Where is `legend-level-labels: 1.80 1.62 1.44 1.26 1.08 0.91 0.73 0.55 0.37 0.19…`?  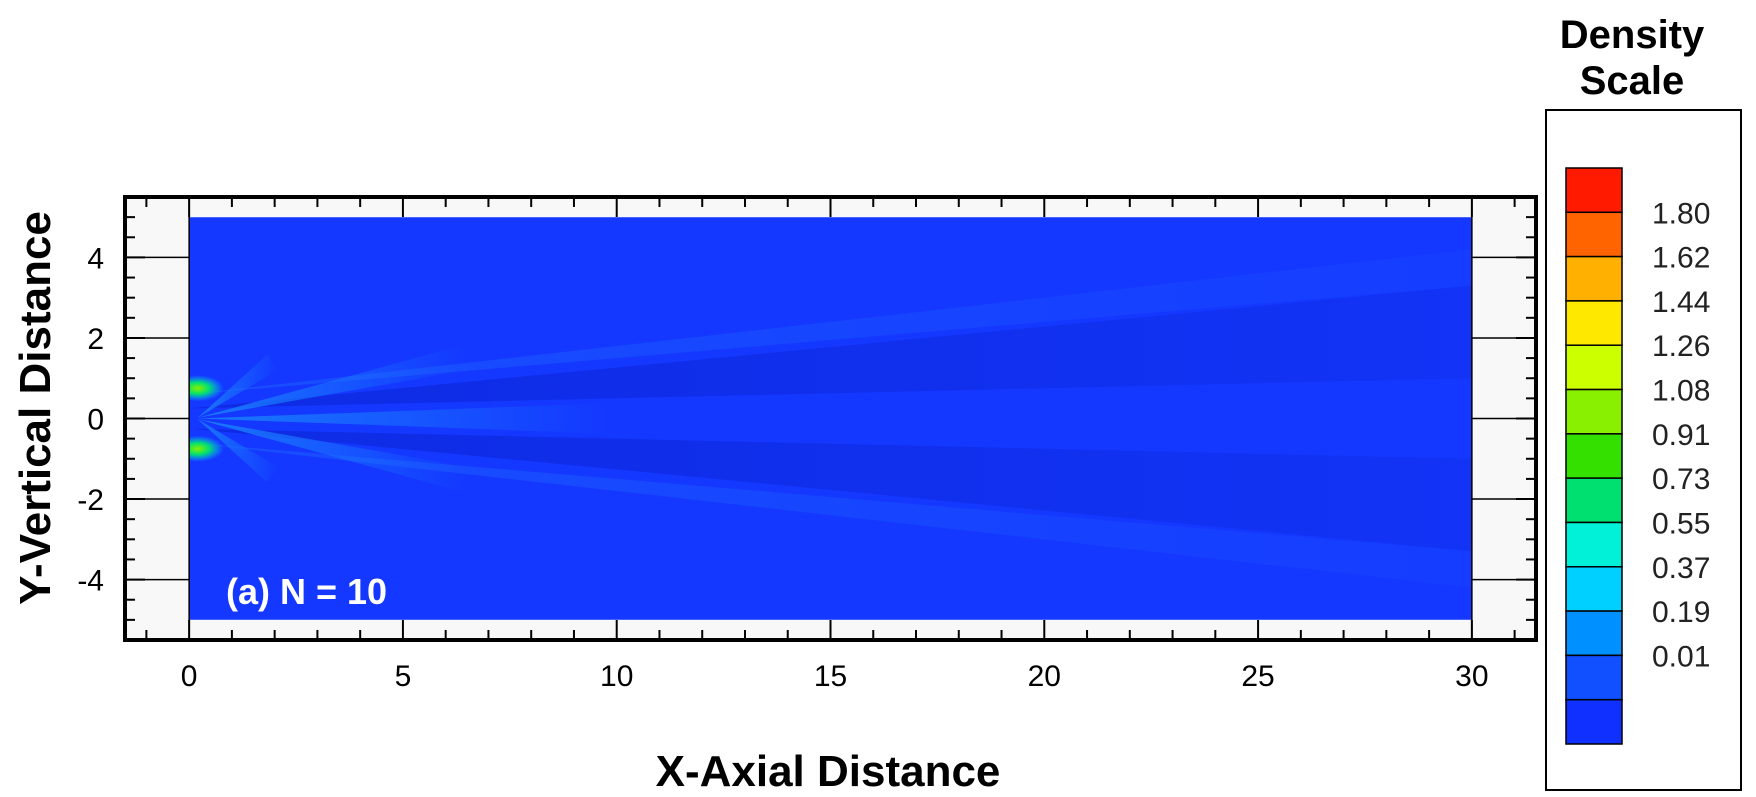 legend-level-labels: 1.80 1.62 1.44 1.26 1.08 0.91 0.73 0.55 0.37 0.19… is located at coordinates (1681, 435).